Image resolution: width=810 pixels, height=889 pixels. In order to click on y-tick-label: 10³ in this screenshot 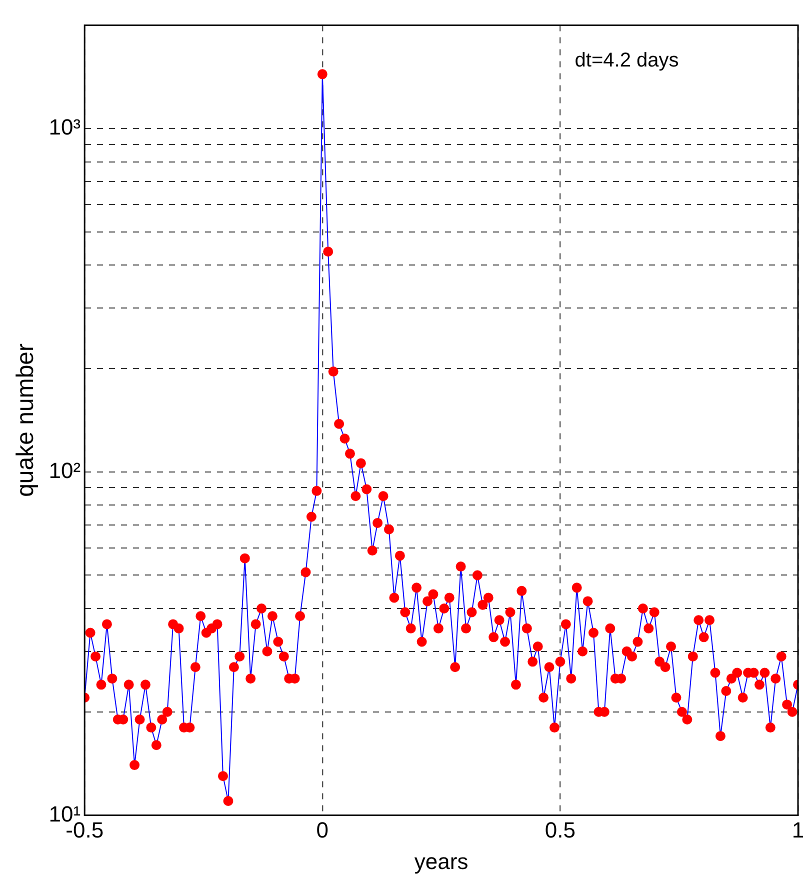, I will do `click(64, 127)`.